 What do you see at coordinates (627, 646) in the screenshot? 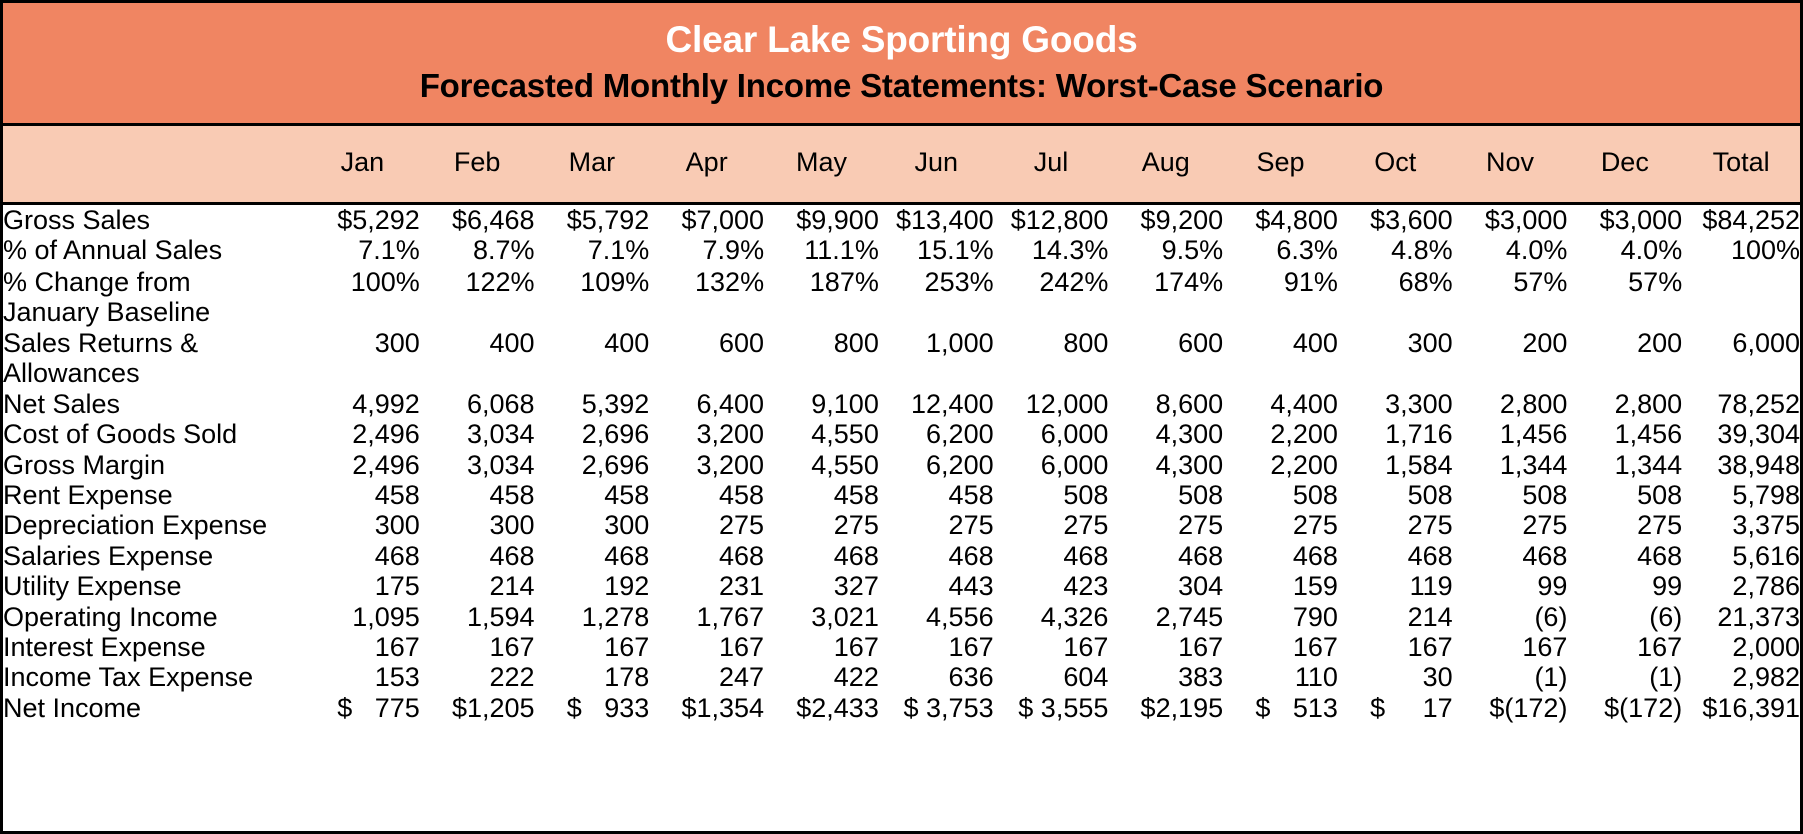
I see `cell-mar: 167` at bounding box center [627, 646].